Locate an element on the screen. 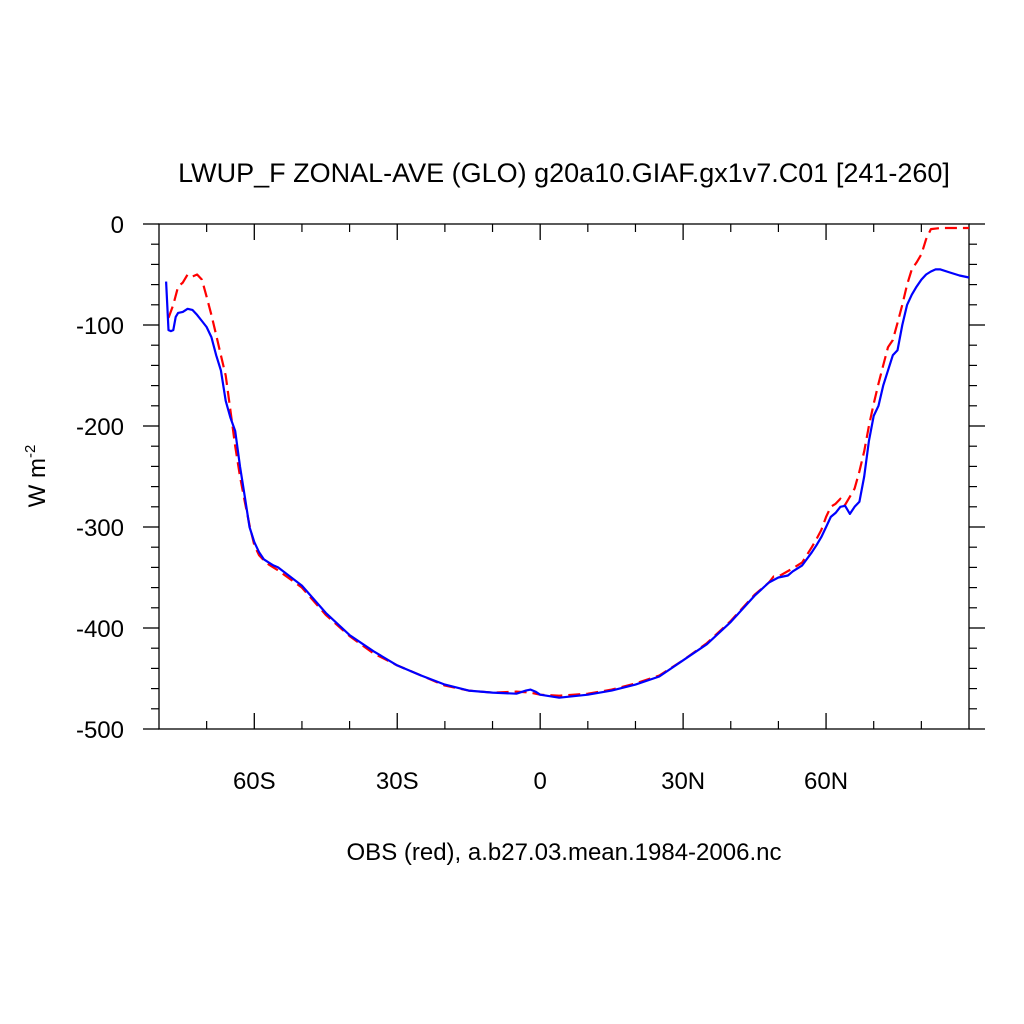 The height and width of the screenshot is (1024, 1024). x-axis-label: OBS (red), a.b27.03.mean.1984-2006.nc is located at coordinates (564, 852).